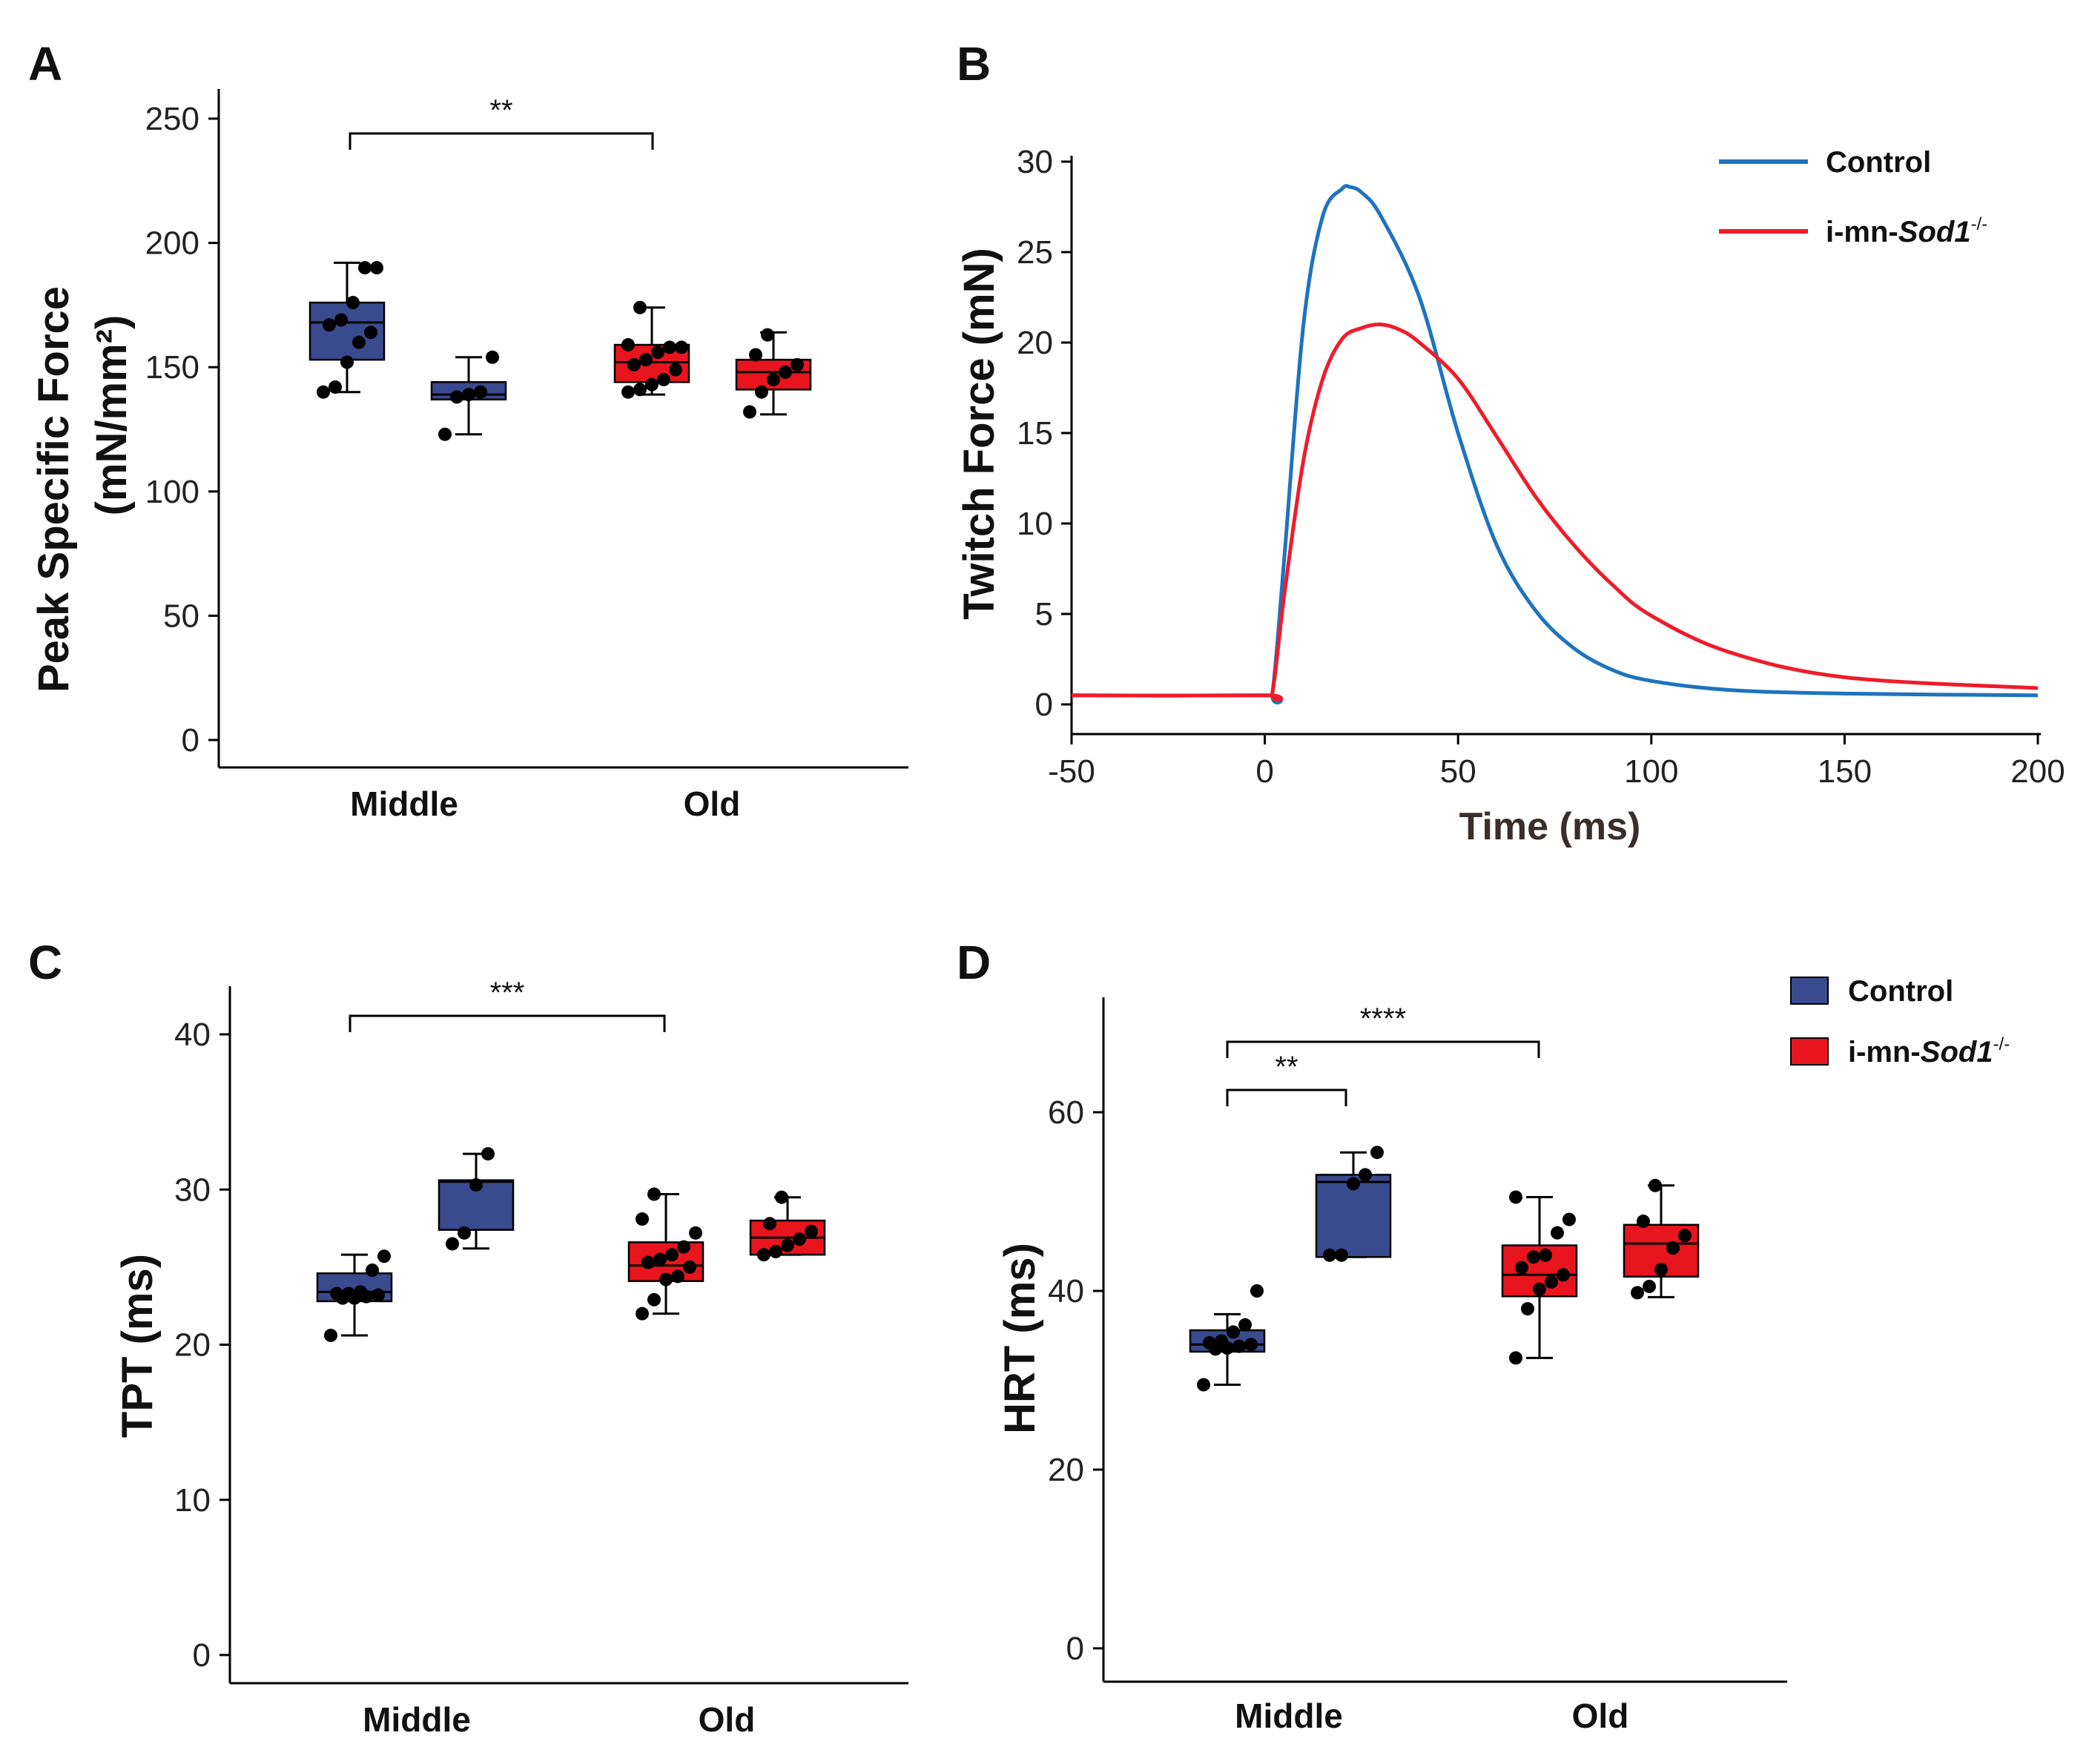 This screenshot has height=1764, width=2089. I want to click on panel-c-category-label: Middle, so click(417, 1720).